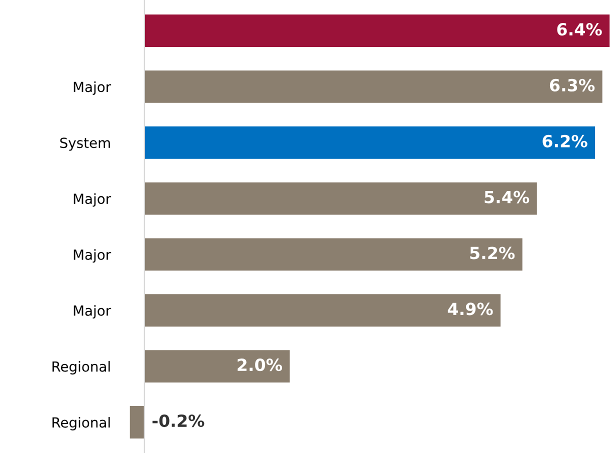  I want to click on data-label: 5.4%, so click(507, 197).